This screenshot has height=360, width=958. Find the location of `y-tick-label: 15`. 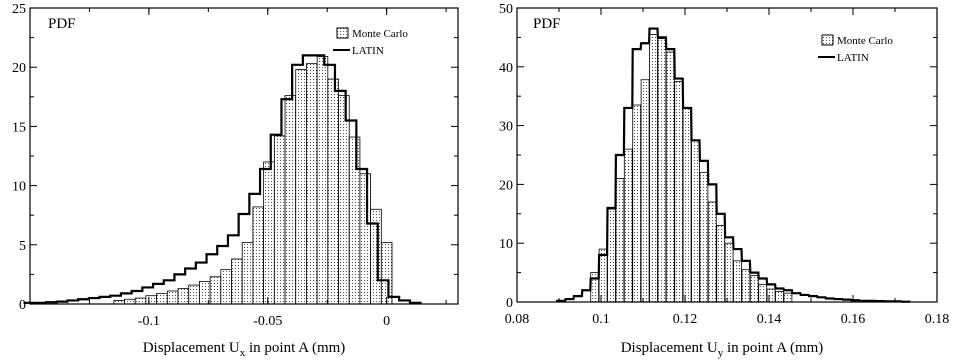

y-tick-label: 15 is located at coordinates (19, 127).